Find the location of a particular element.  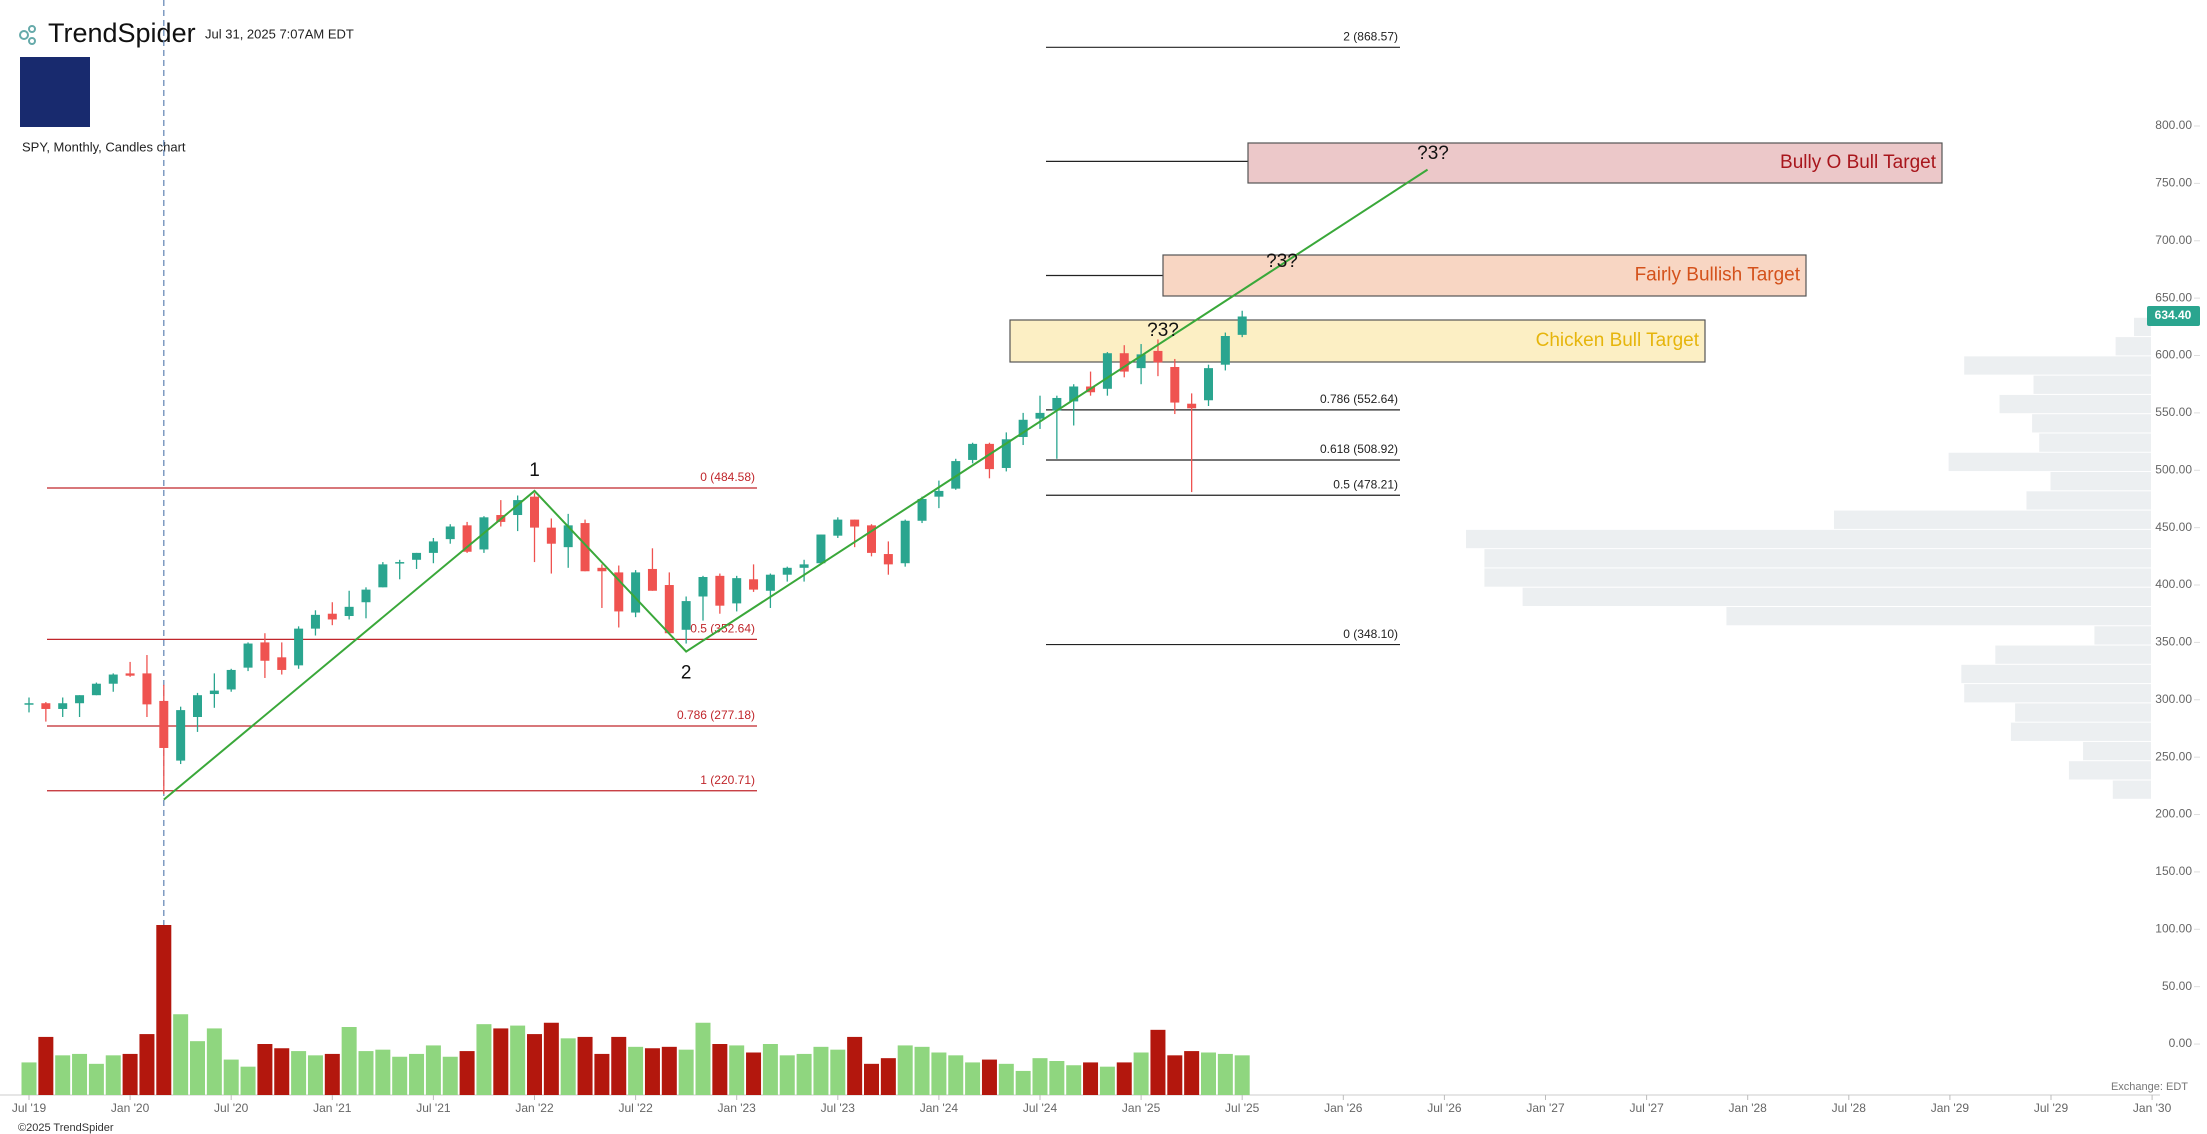

x-tick-label: Jan '30 is located at coordinates (2152, 1108).